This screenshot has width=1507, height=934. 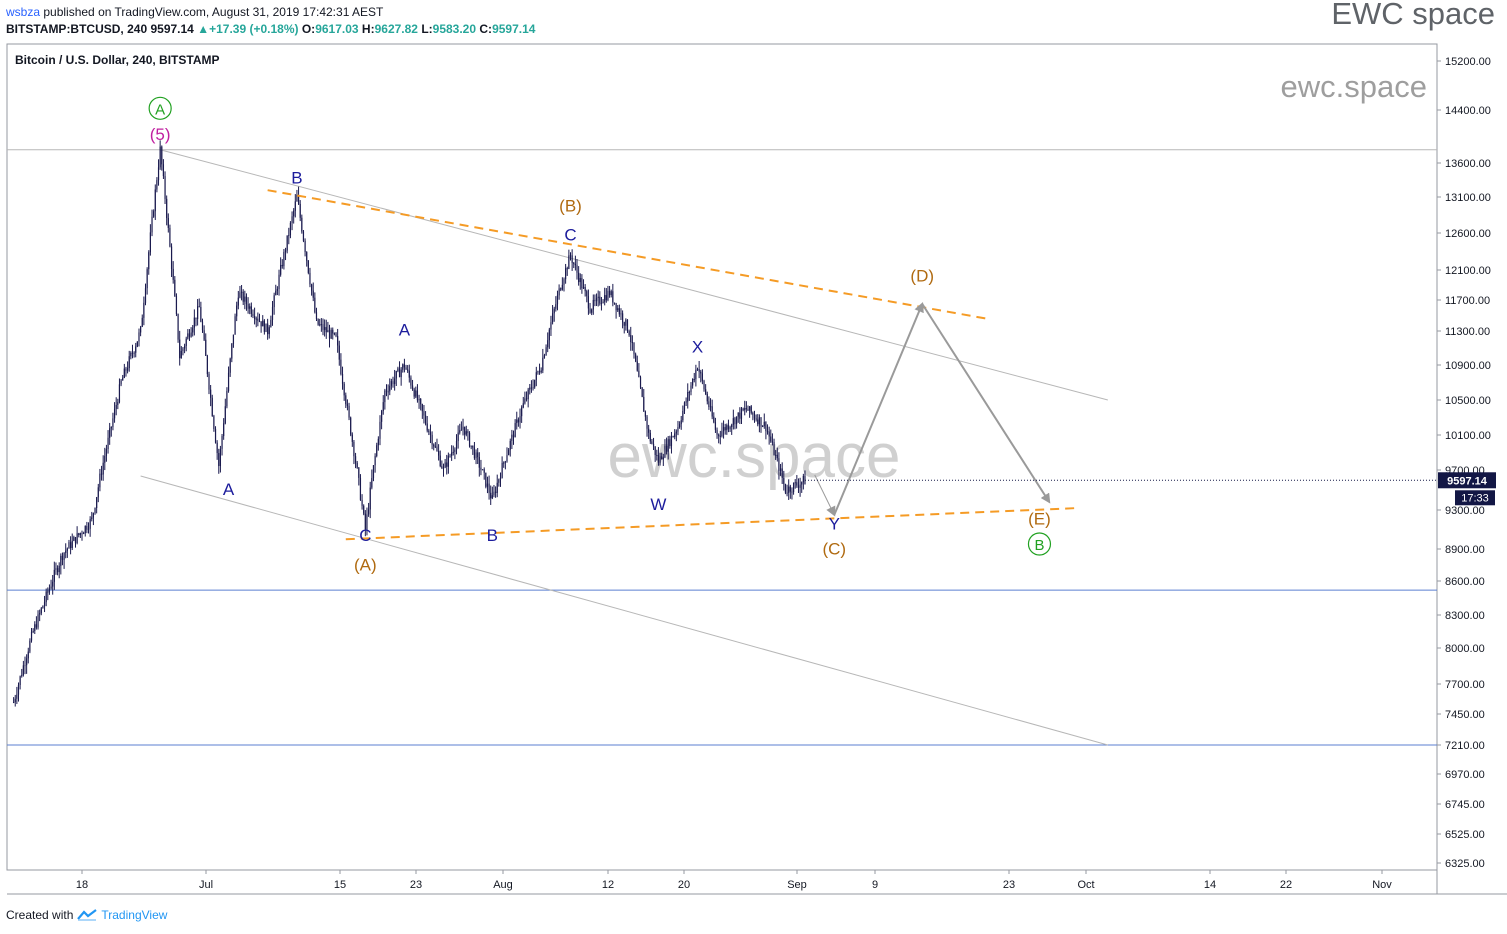 What do you see at coordinates (1210, 885) in the screenshot?
I see `x-tick-label: 14` at bounding box center [1210, 885].